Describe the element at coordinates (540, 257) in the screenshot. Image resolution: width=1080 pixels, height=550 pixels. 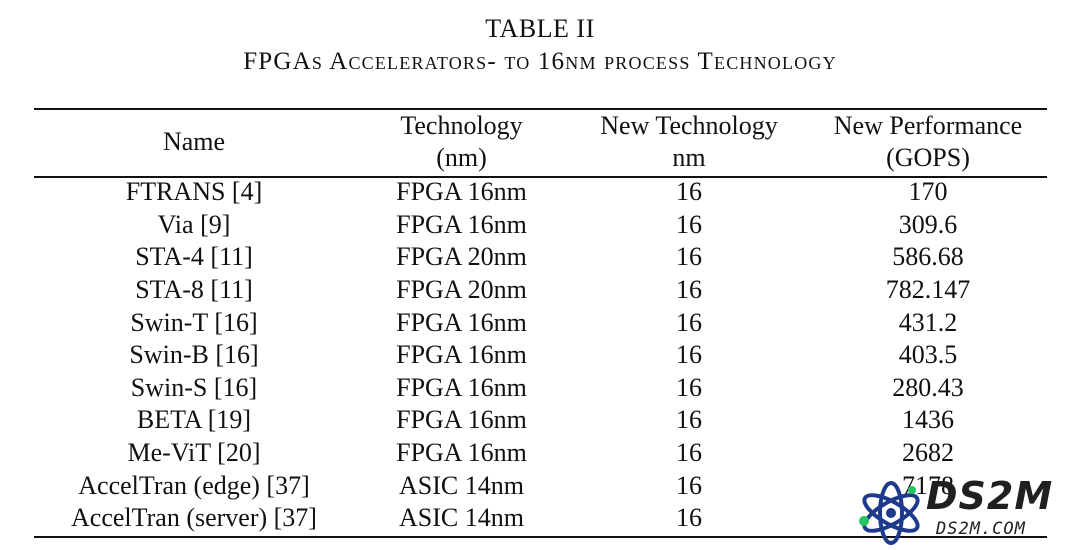
I see `table-row: STA-4 [11] FPGA 20nm 16 586.68` at that location.